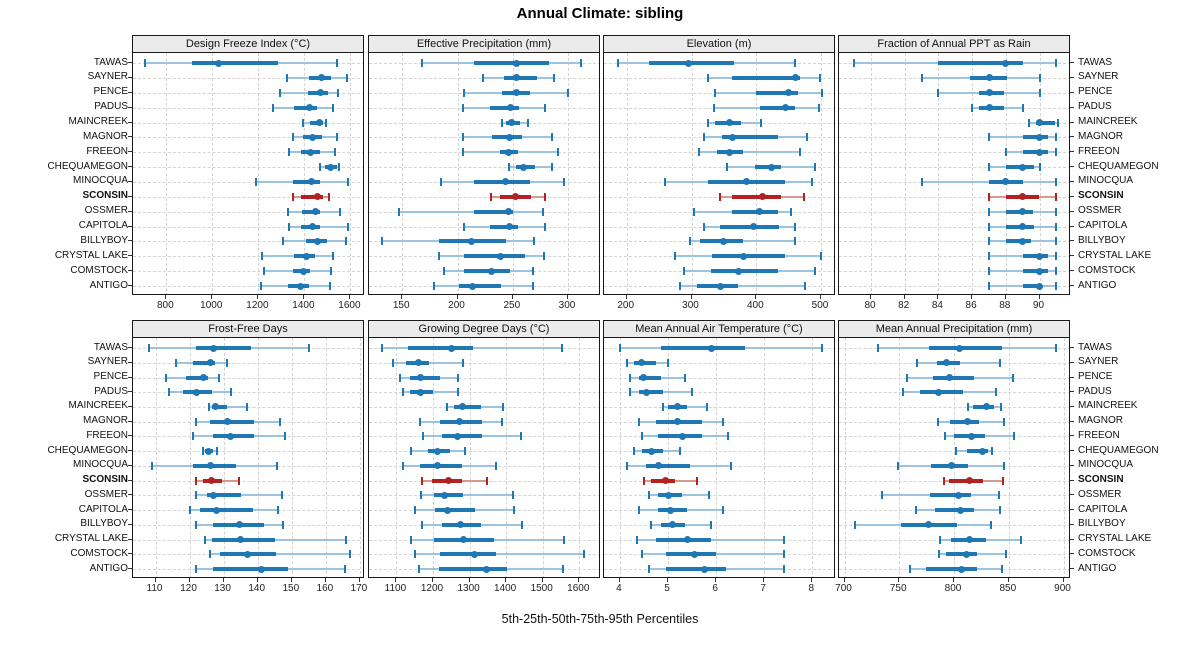 The height and width of the screenshot is (650, 1200). What do you see at coordinates (91, 538) in the screenshot?
I see `site-label-crystal-lake: CRYSTAL LAKE` at bounding box center [91, 538].